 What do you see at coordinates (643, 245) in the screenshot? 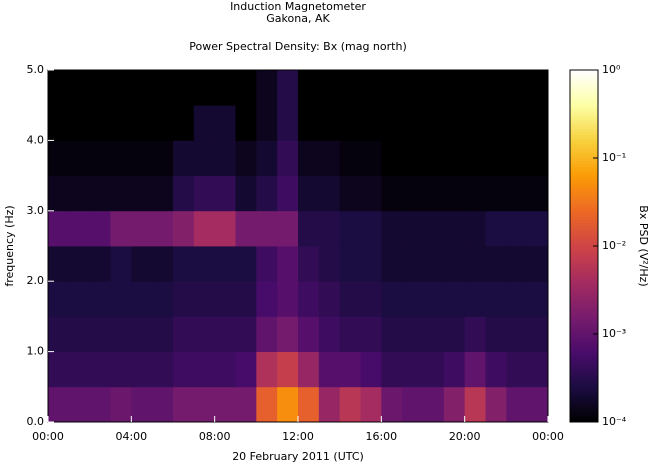
I see `colorbar-label: Bx PSD (V²/Hz)` at bounding box center [643, 245].